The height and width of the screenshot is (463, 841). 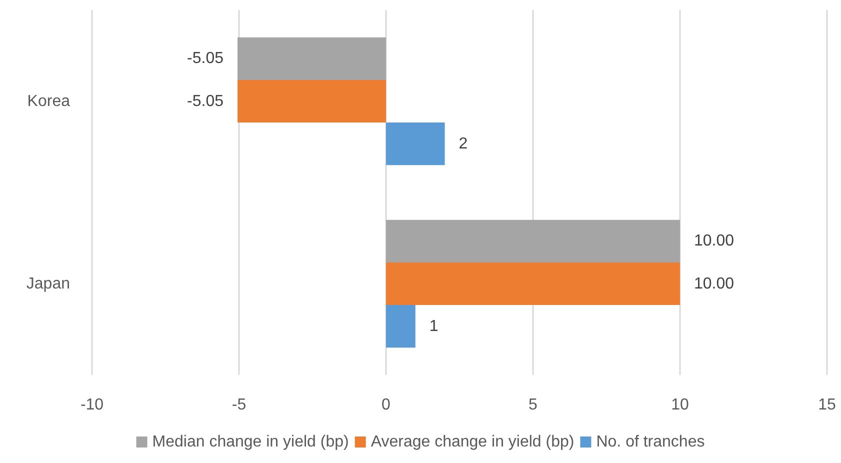 What do you see at coordinates (827, 405) in the screenshot?
I see `x-tick-label: 15` at bounding box center [827, 405].